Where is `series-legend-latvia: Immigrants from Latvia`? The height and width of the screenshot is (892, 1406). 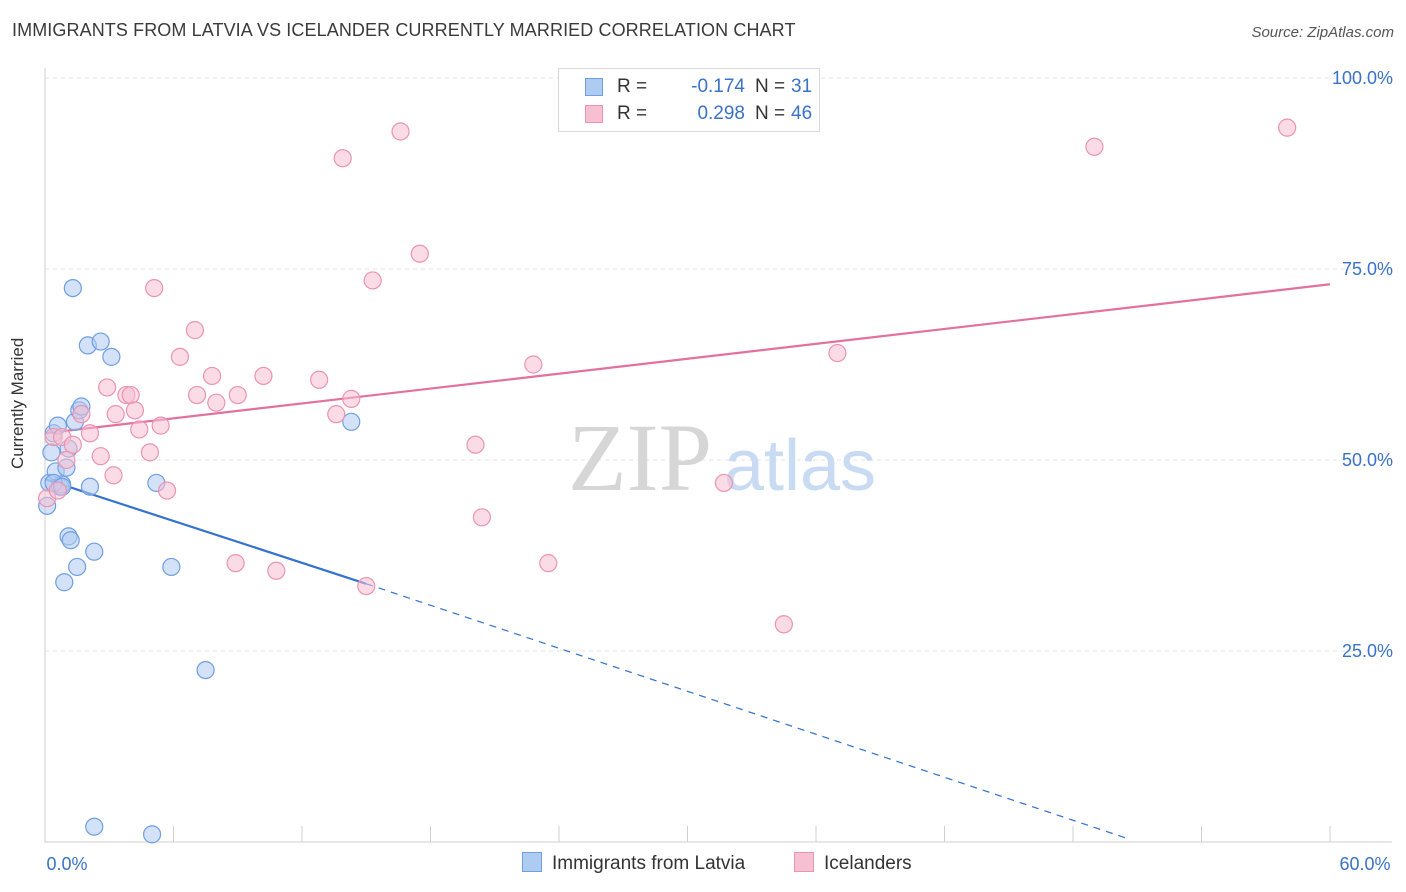 series-legend-latvia: Immigrants from Latvia is located at coordinates (633, 863).